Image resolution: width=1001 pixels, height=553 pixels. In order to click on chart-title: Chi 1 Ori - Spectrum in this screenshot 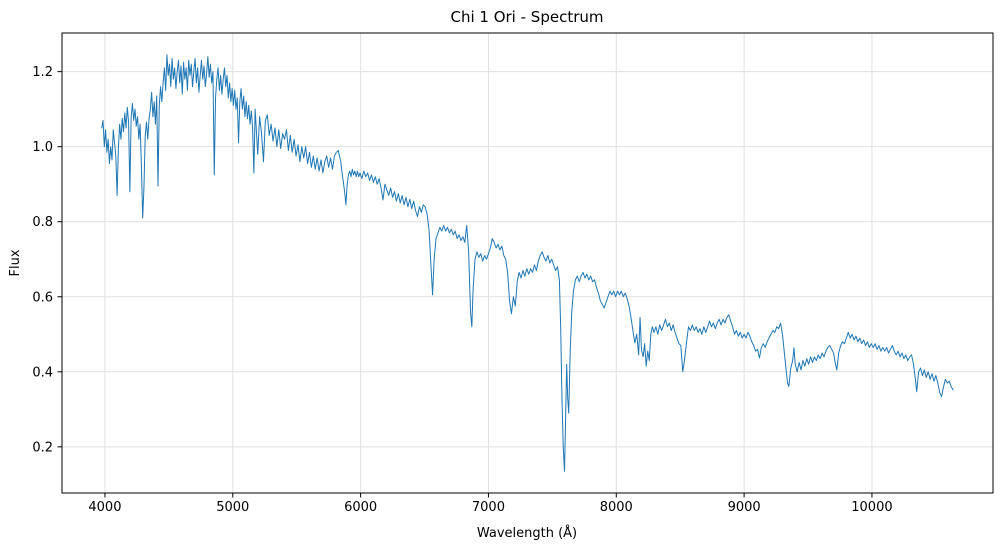, I will do `click(526, 17)`.